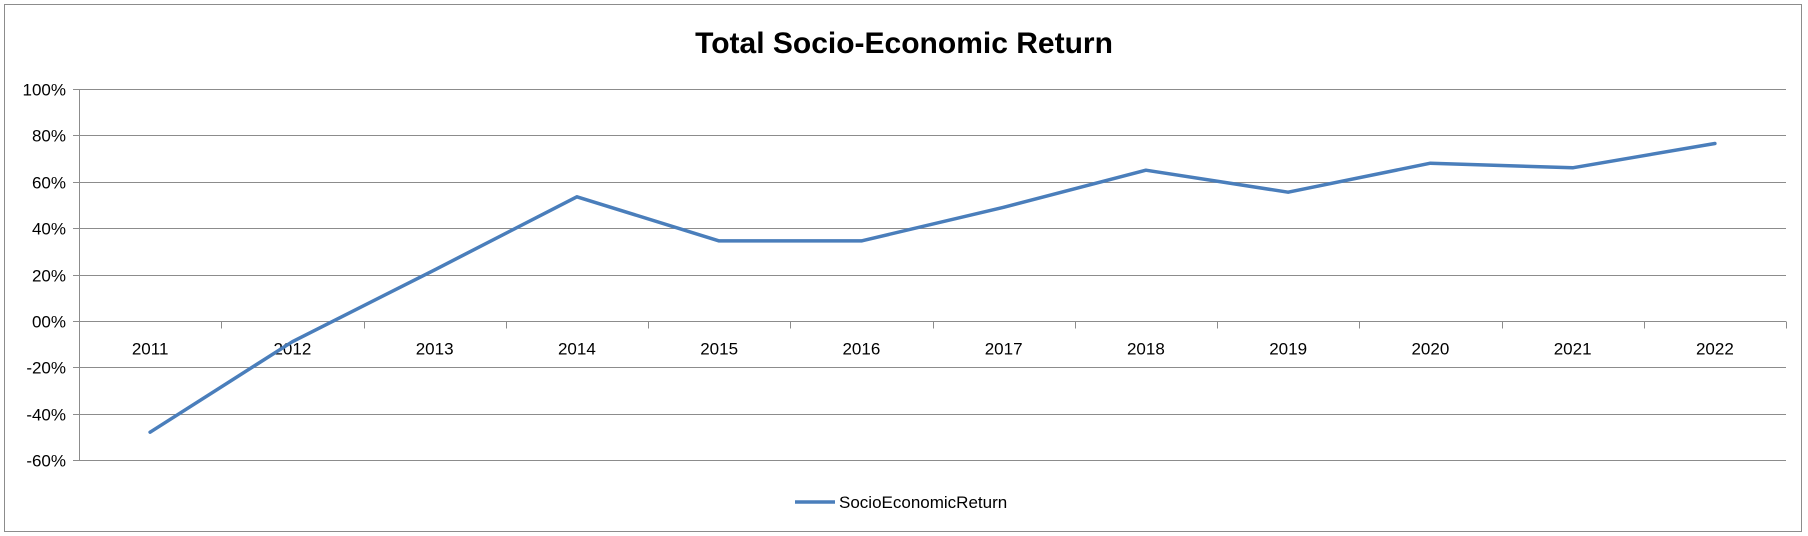  I want to click on chart-title: Total Socio-Economic Return, so click(904, 43).